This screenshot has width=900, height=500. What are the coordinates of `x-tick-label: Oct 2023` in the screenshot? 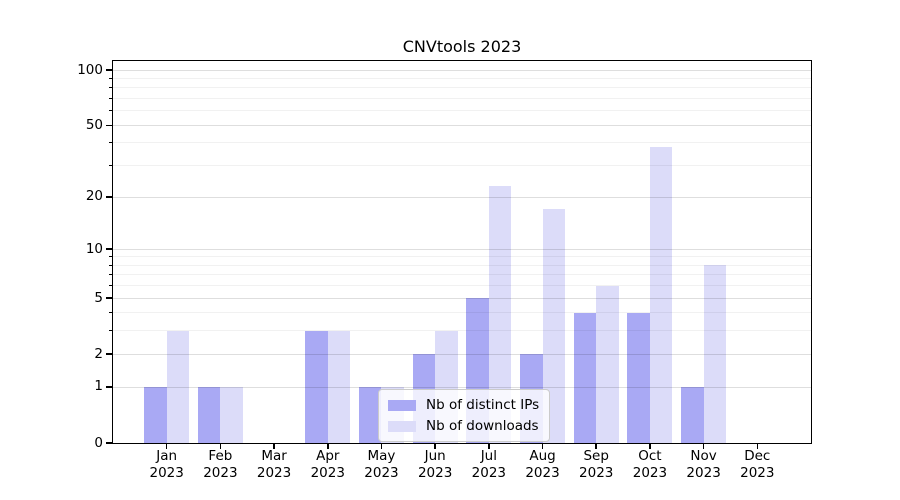 It's located at (650, 465).